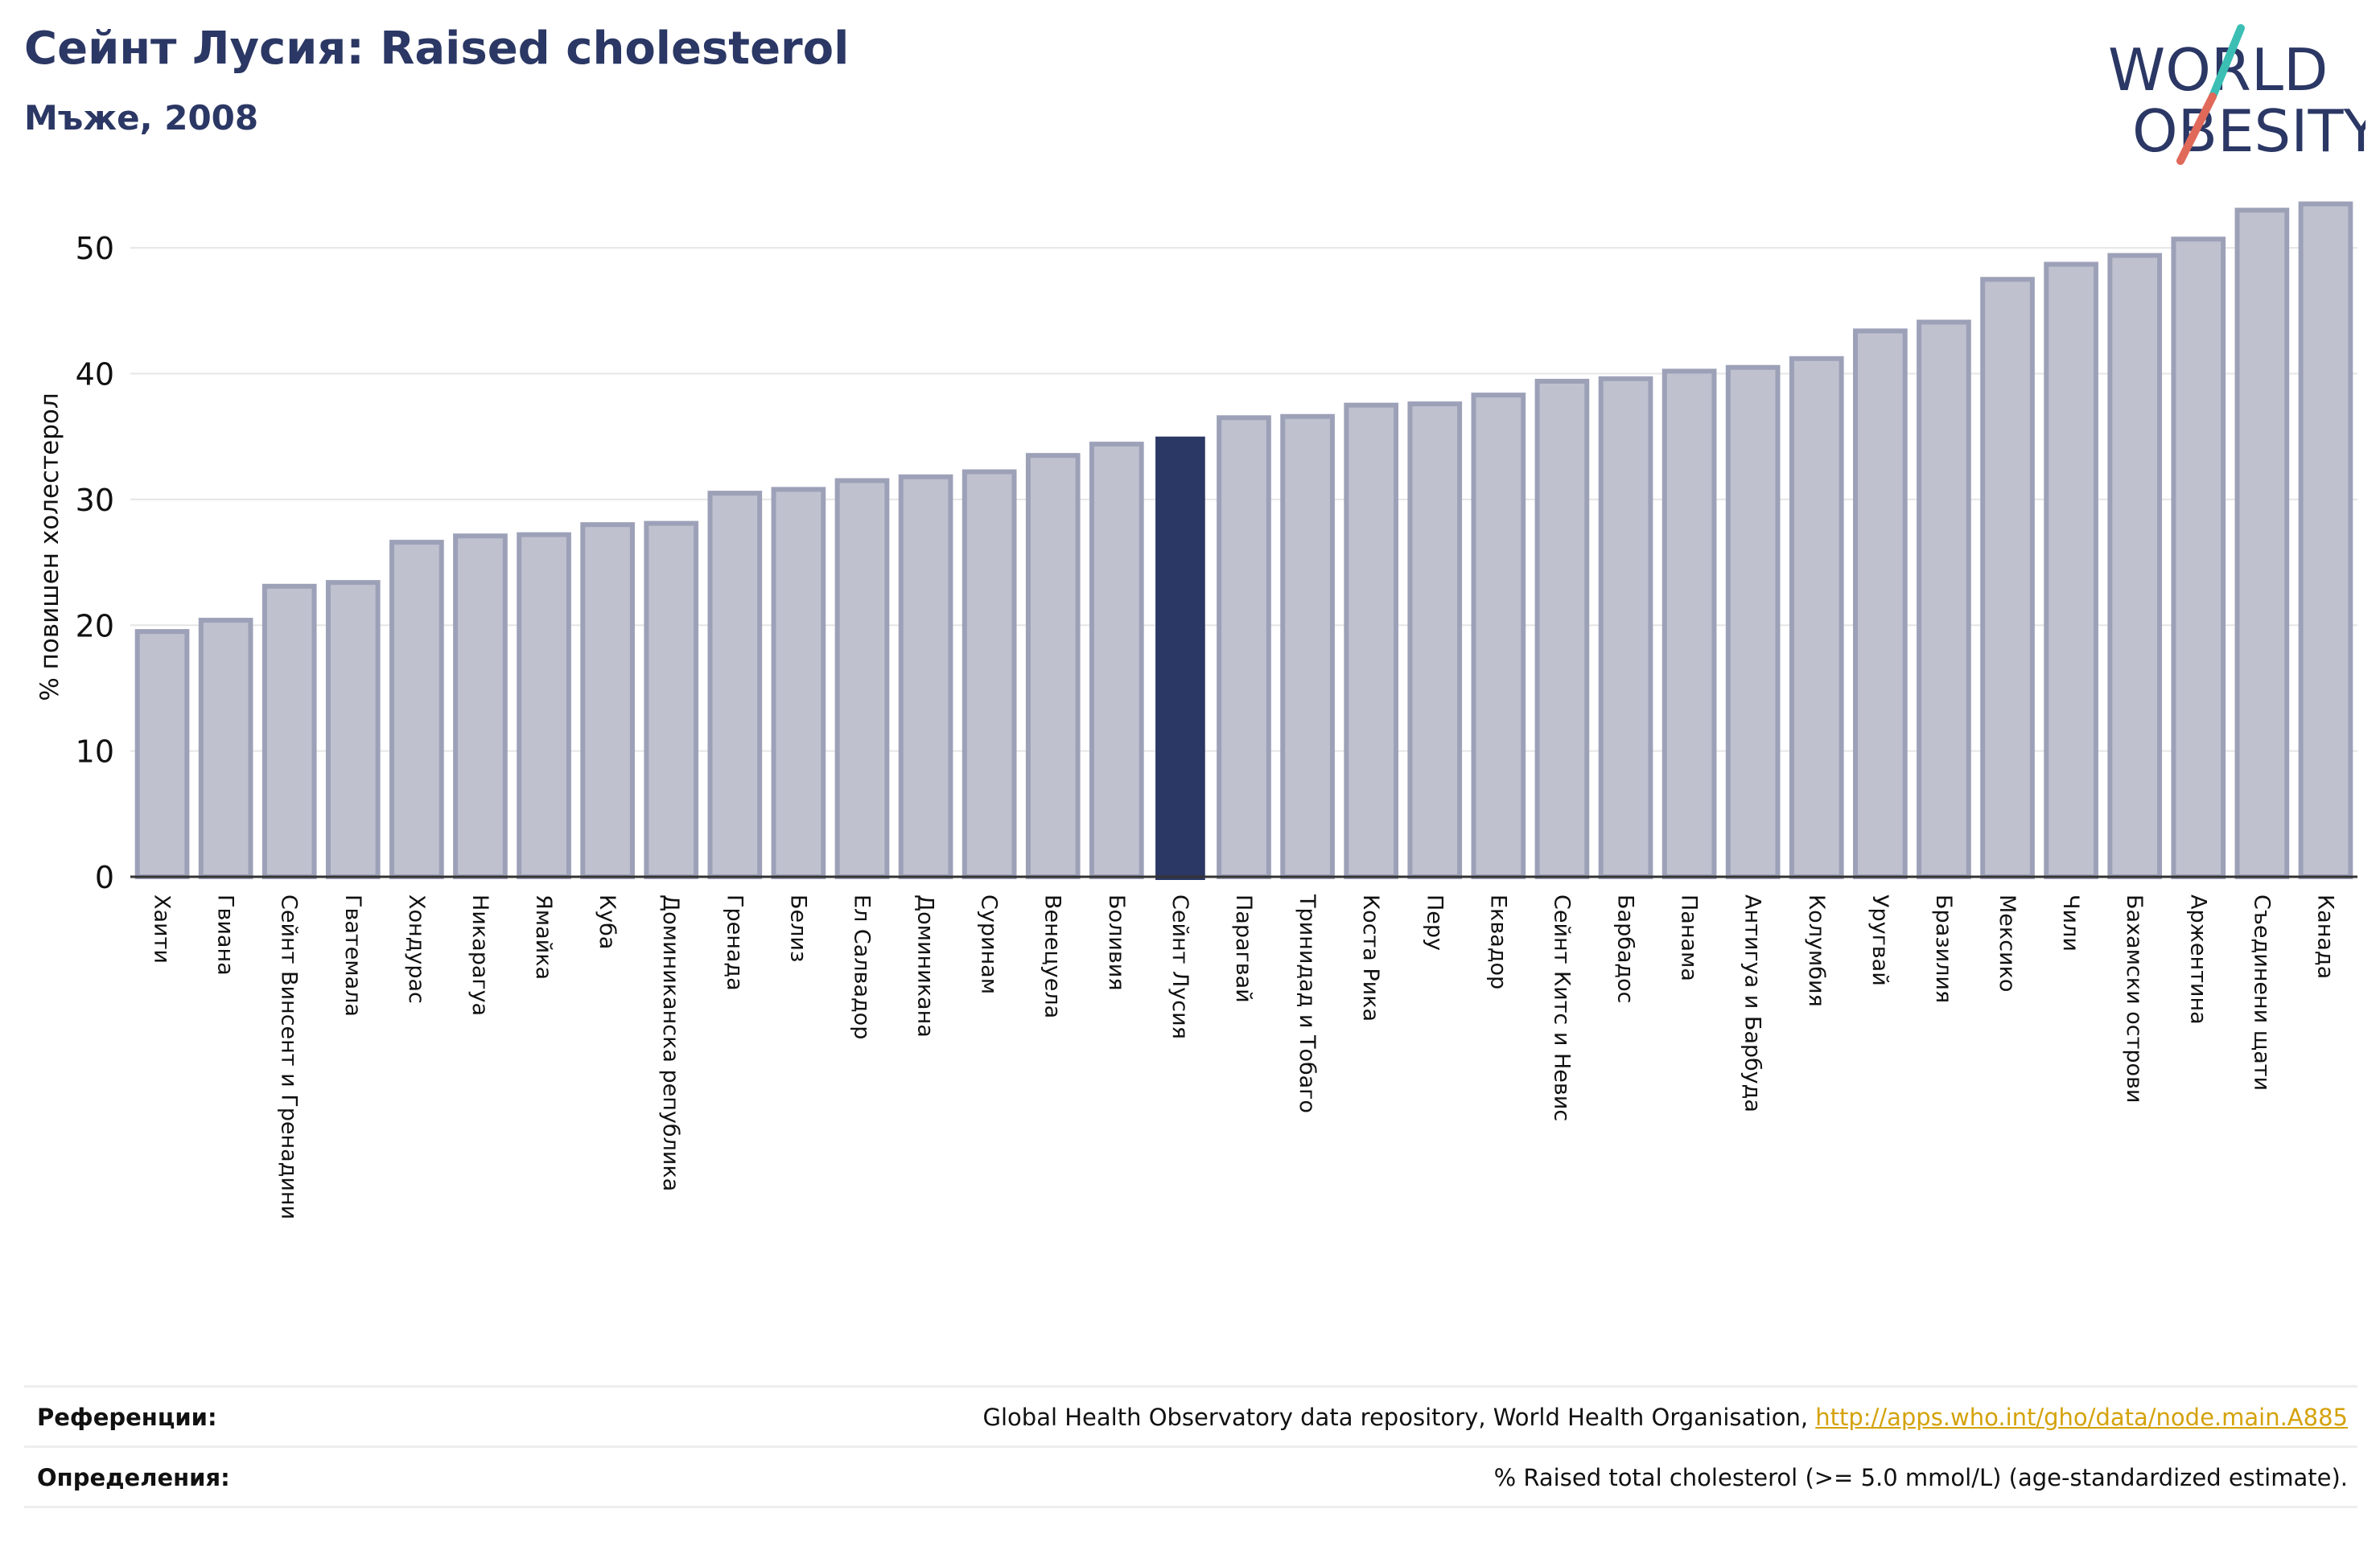 This screenshot has width=2380, height=1542. What do you see at coordinates (437, 49) in the screenshot?
I see `chart-title: Сейнт Лусия: Raised cholesterol` at bounding box center [437, 49].